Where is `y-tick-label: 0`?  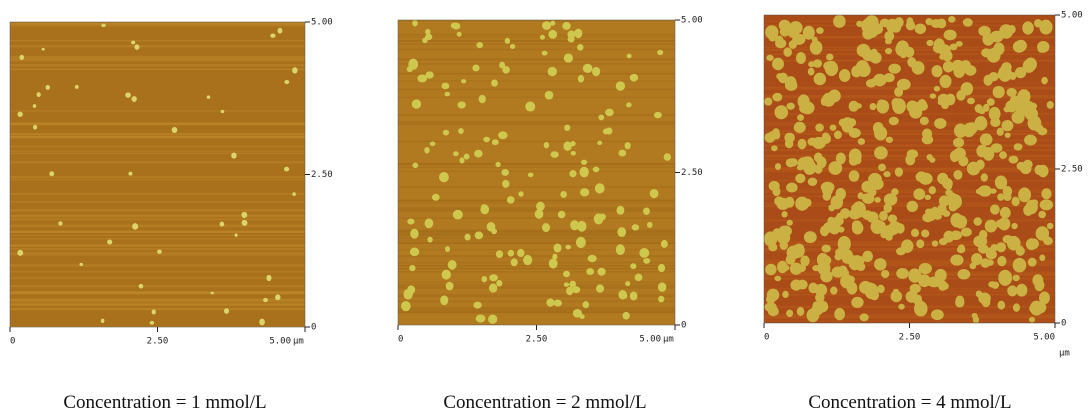 y-tick-label: 0 is located at coordinates (1063, 324).